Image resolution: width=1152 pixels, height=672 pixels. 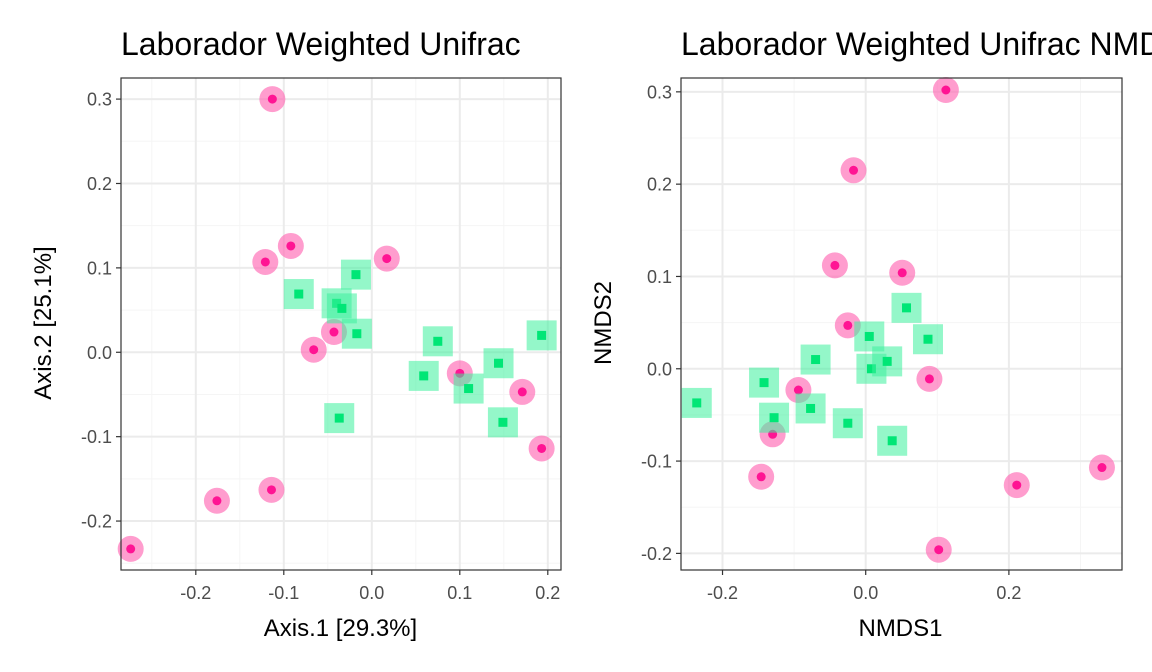 I want to click on x-tick-label: -0.1, so click(x=283, y=593).